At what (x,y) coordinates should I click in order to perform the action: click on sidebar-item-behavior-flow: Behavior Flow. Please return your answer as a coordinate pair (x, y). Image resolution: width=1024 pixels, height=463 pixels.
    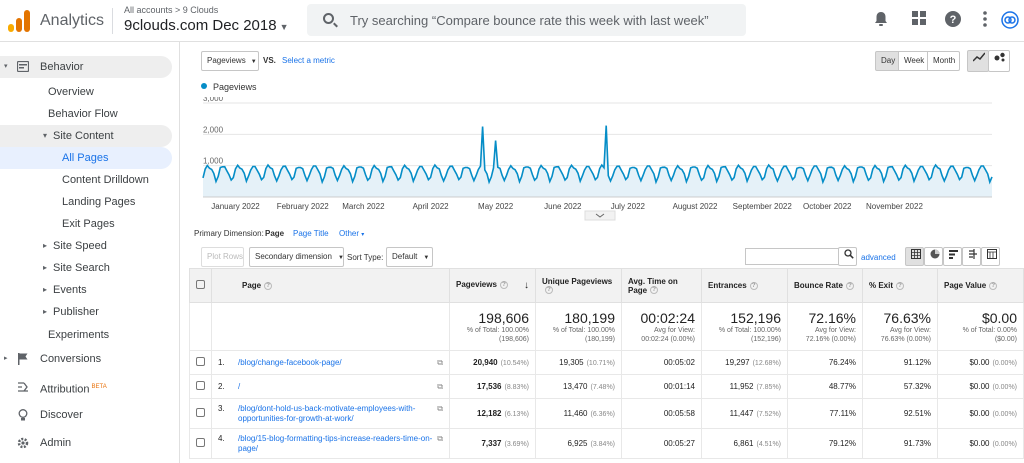
    Looking at the image, I should click on (86, 114).